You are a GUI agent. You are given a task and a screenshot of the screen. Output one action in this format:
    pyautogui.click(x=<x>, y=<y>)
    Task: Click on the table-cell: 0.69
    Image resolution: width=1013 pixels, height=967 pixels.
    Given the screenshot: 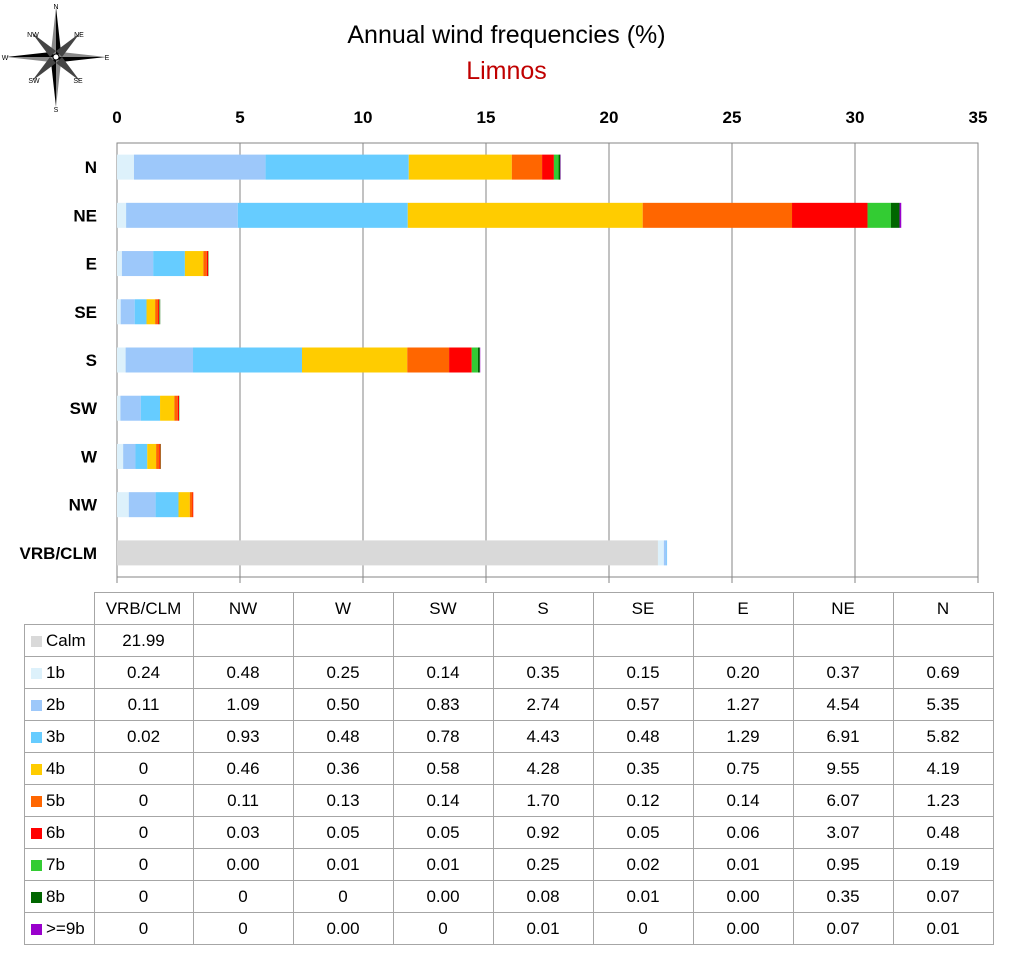 What is the action you would take?
    pyautogui.click(x=943, y=672)
    